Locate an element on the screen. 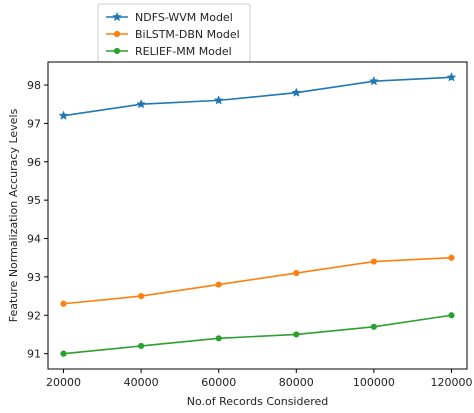 The image size is (474, 413). y-tick-label: 91 is located at coordinates (34, 354).